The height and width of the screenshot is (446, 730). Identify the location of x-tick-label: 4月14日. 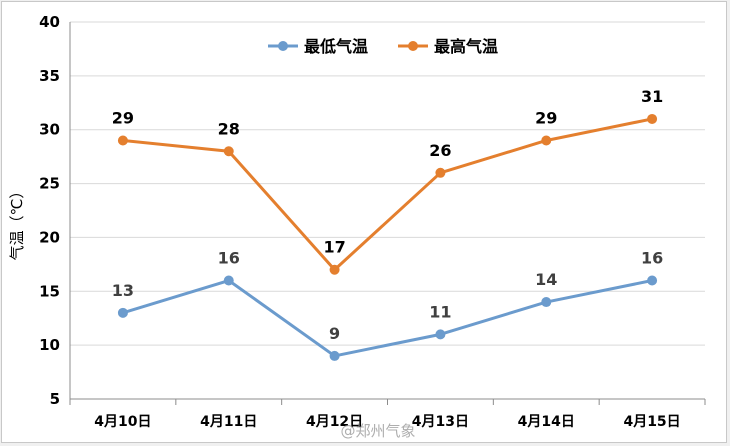
(546, 422).